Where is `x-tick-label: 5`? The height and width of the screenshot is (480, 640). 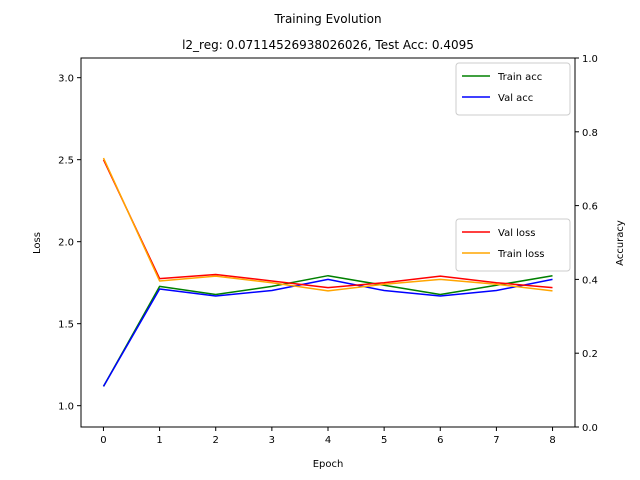
x-tick-label: 5 is located at coordinates (384, 440).